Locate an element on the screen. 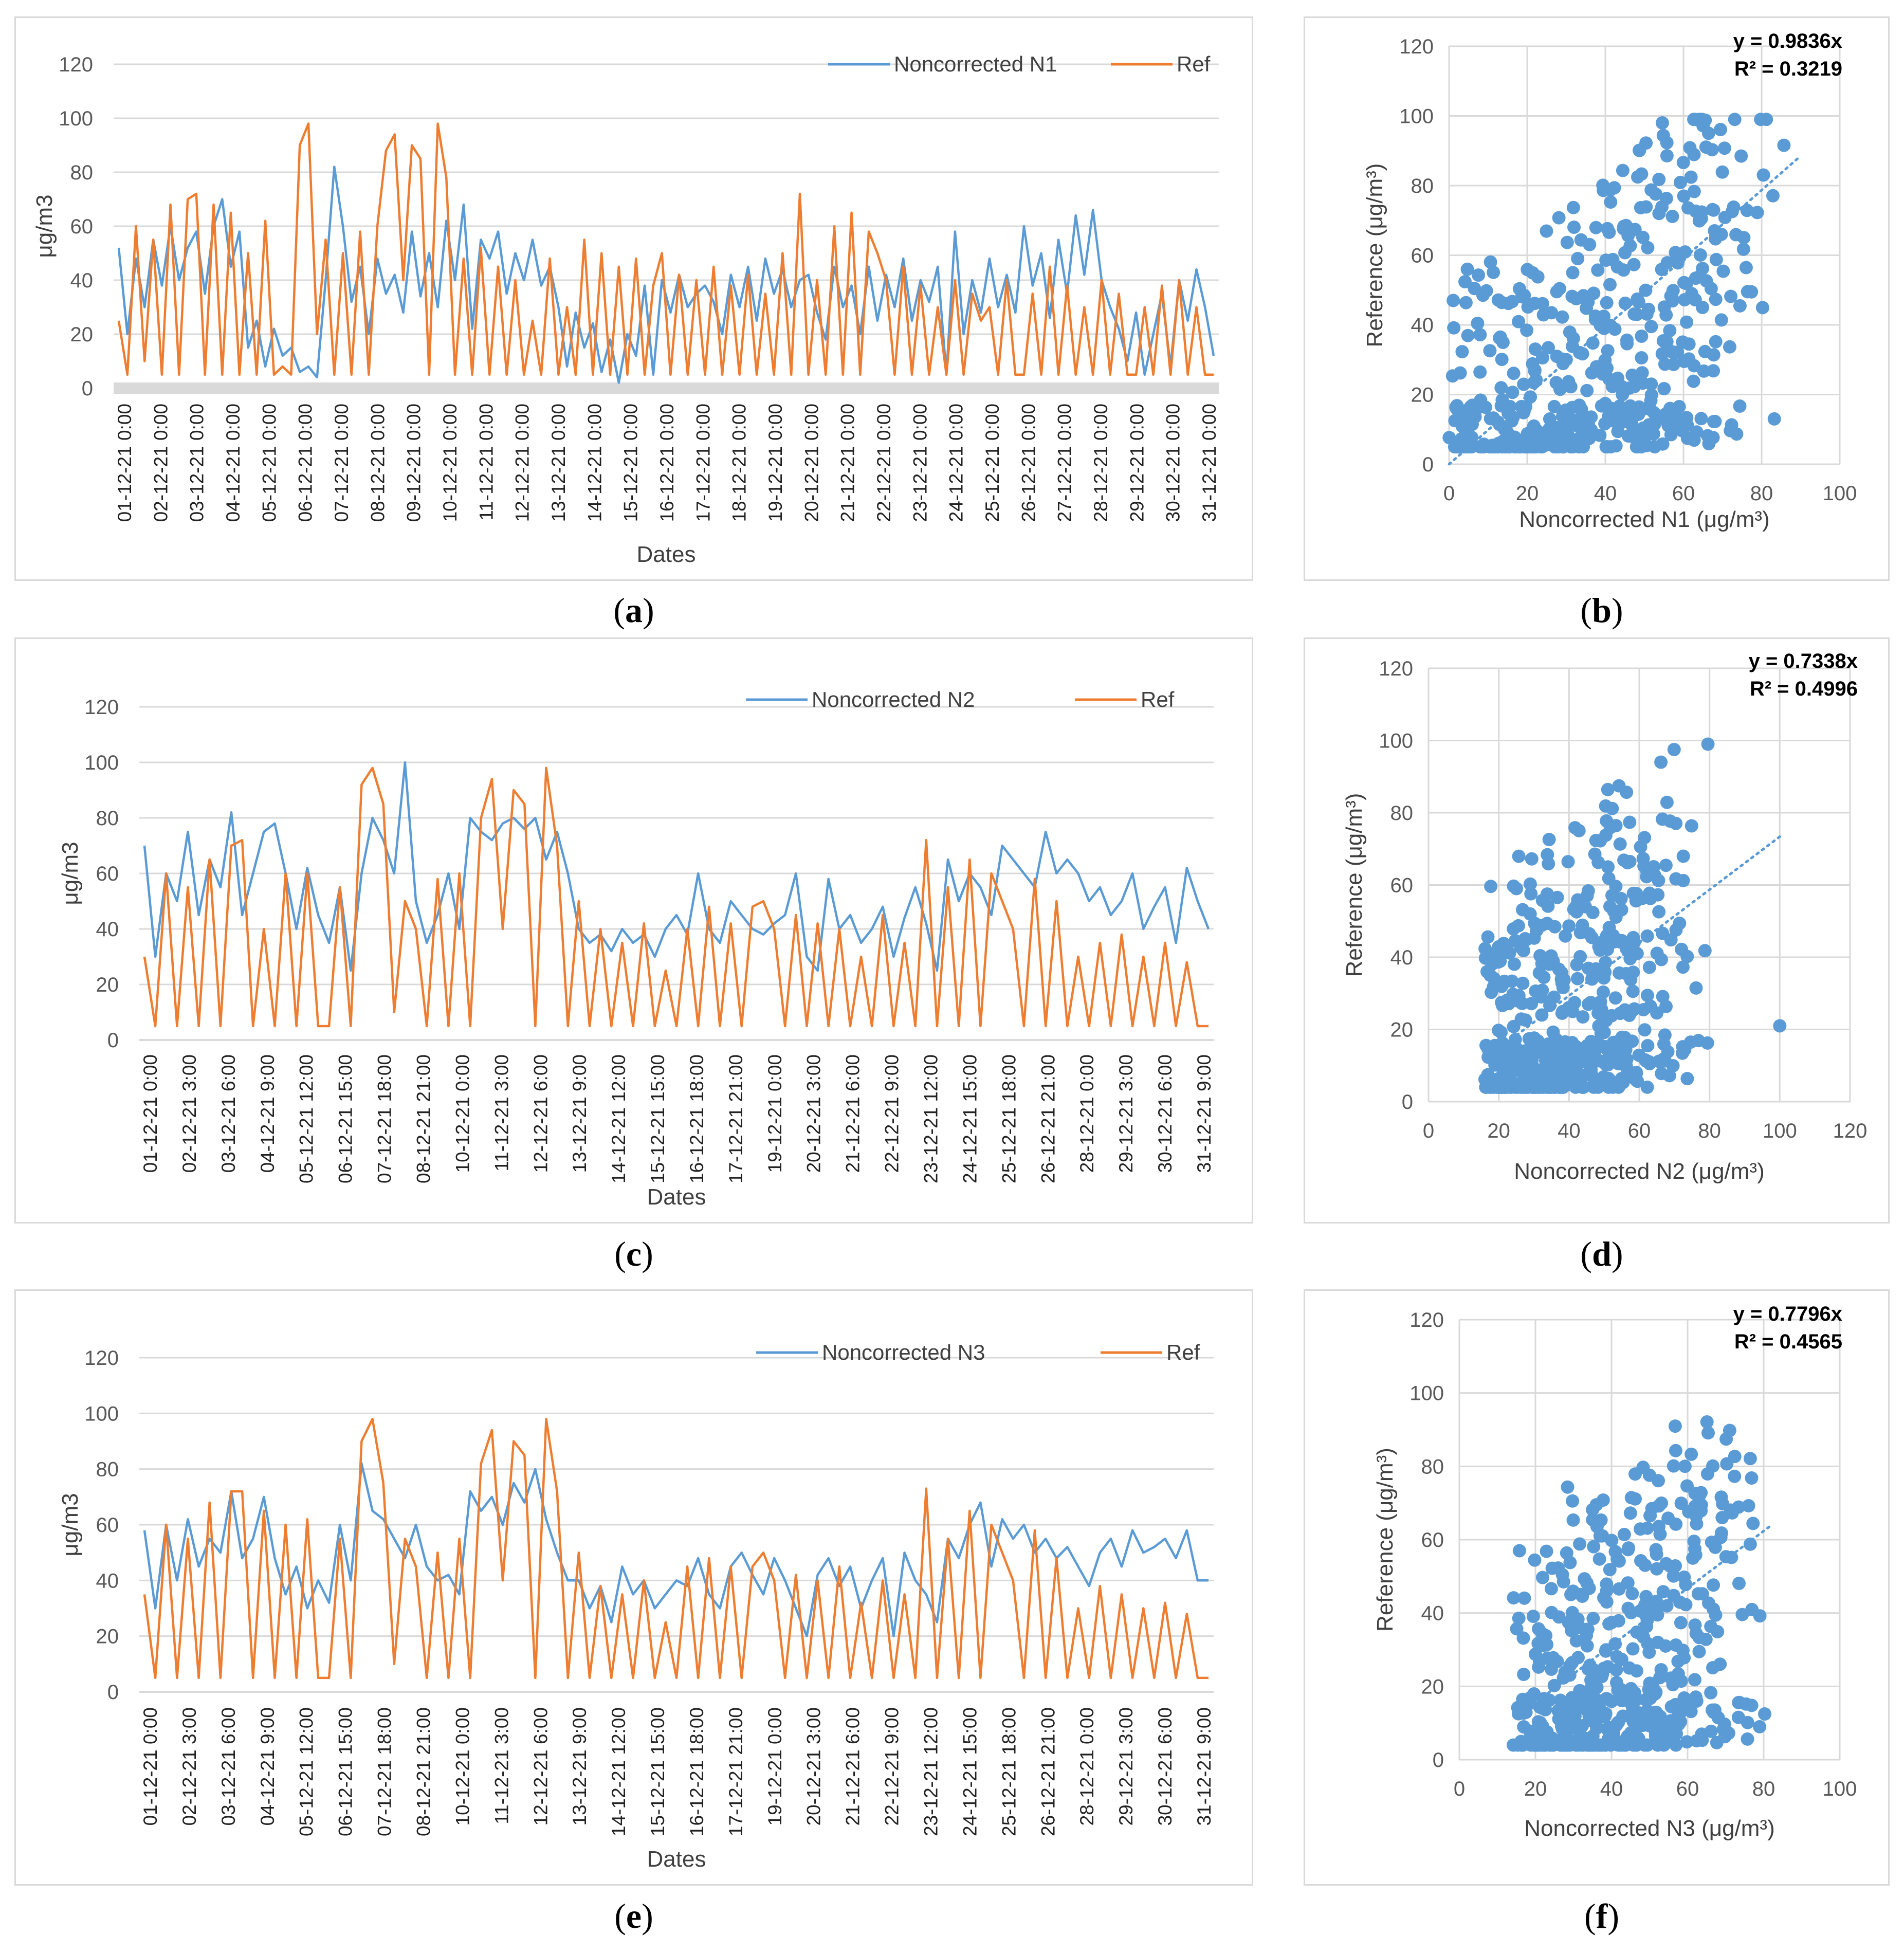 The width and height of the screenshot is (1904, 1953). x-tick-label: 16-12-21 18:00 is located at coordinates (697, 1771).